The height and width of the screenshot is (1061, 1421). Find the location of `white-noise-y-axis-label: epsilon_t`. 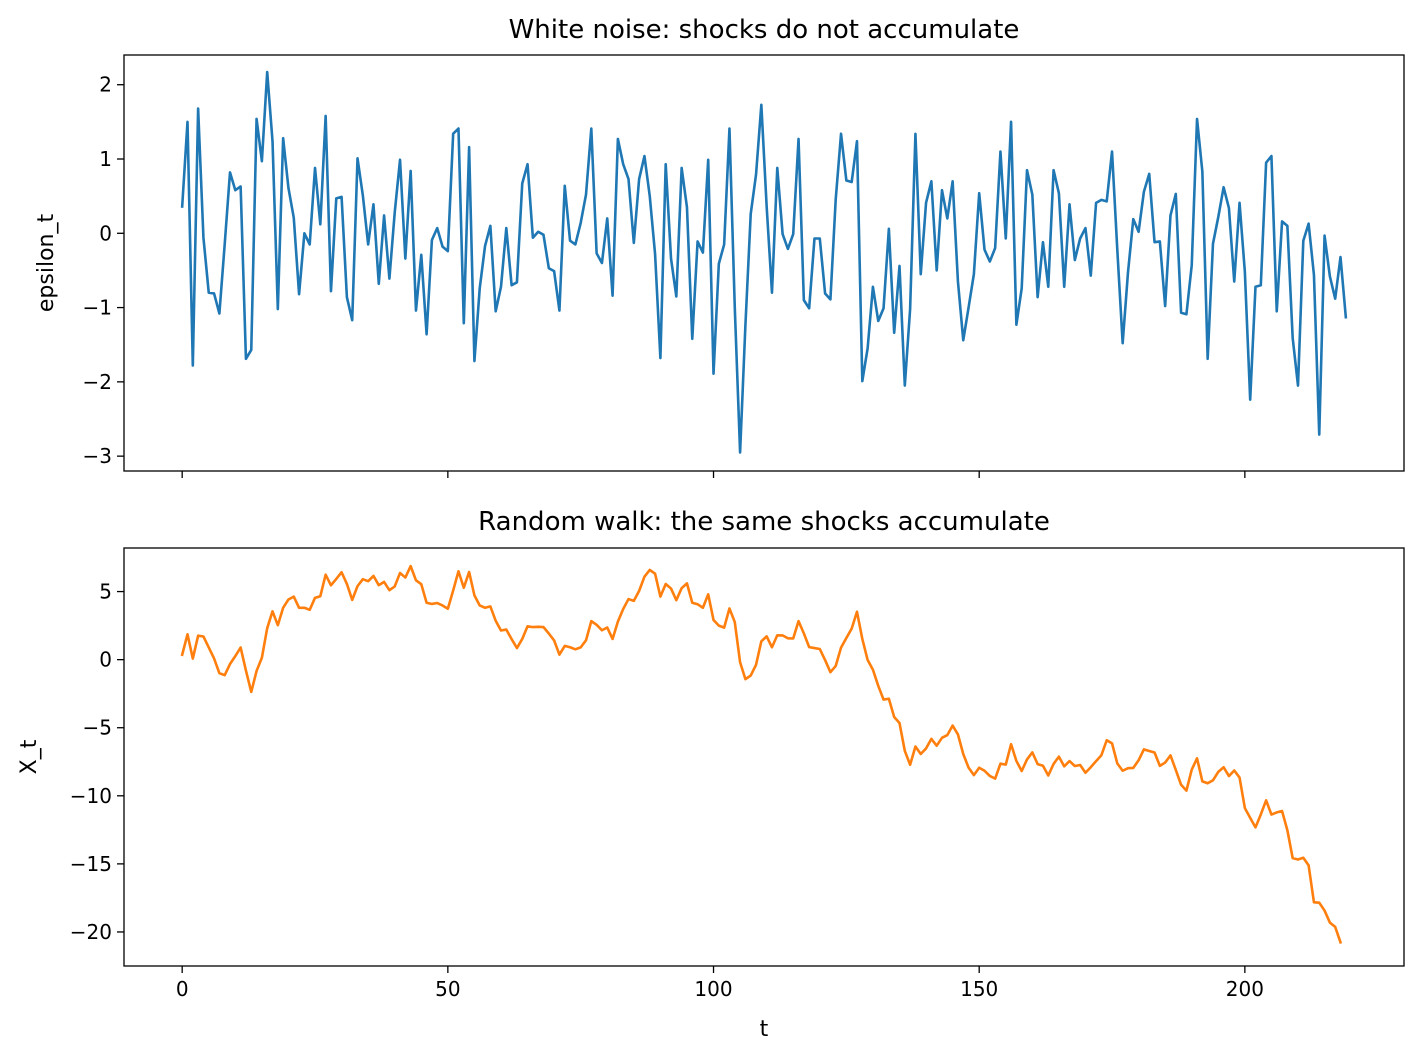

white-noise-y-axis-label: epsilon_t is located at coordinates (46, 263).